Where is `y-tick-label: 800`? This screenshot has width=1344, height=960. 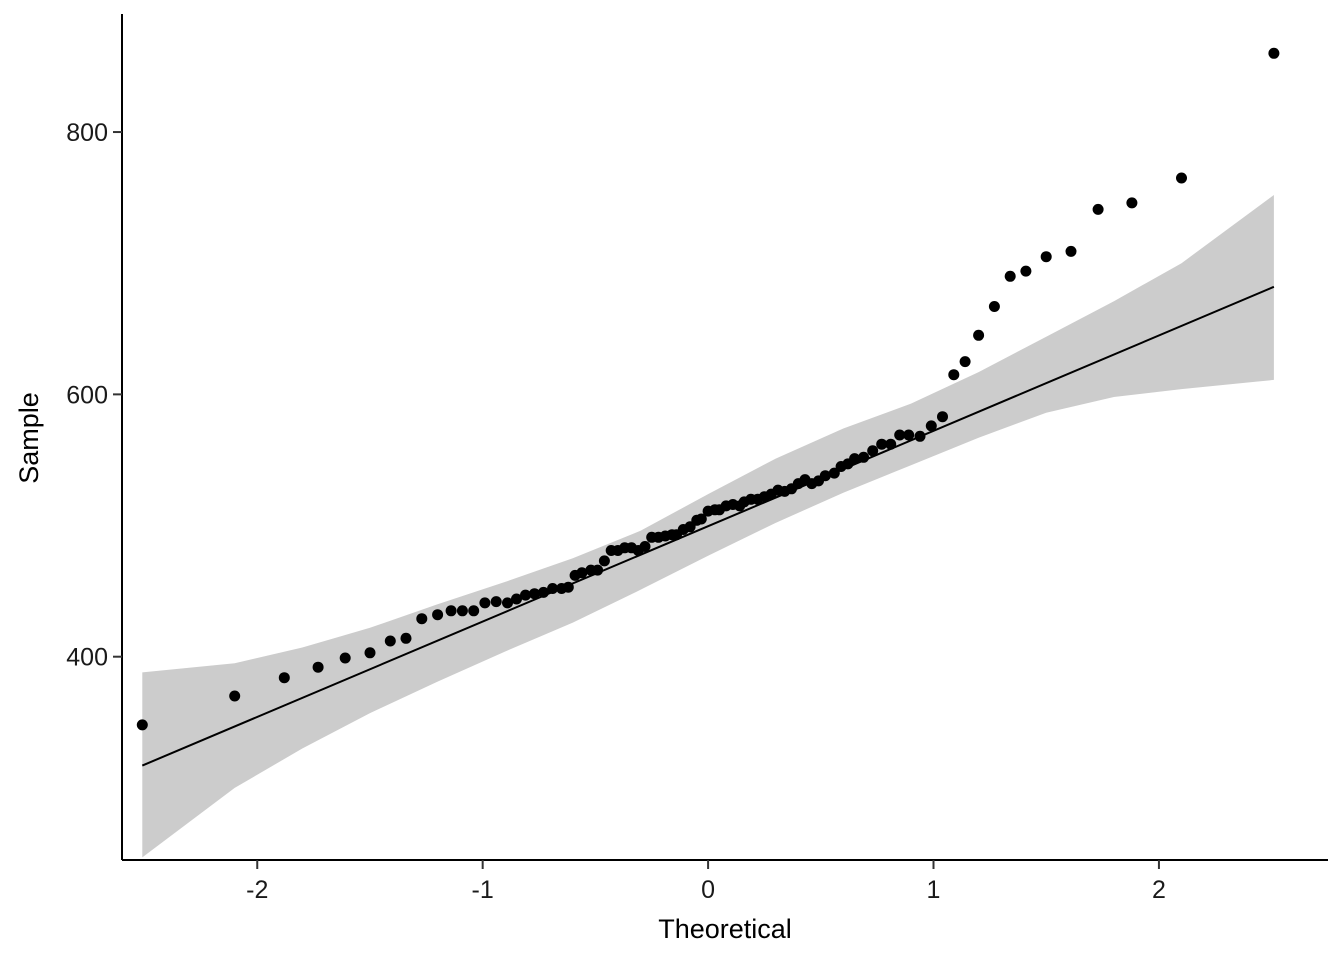
y-tick-label: 800 is located at coordinates (87, 133).